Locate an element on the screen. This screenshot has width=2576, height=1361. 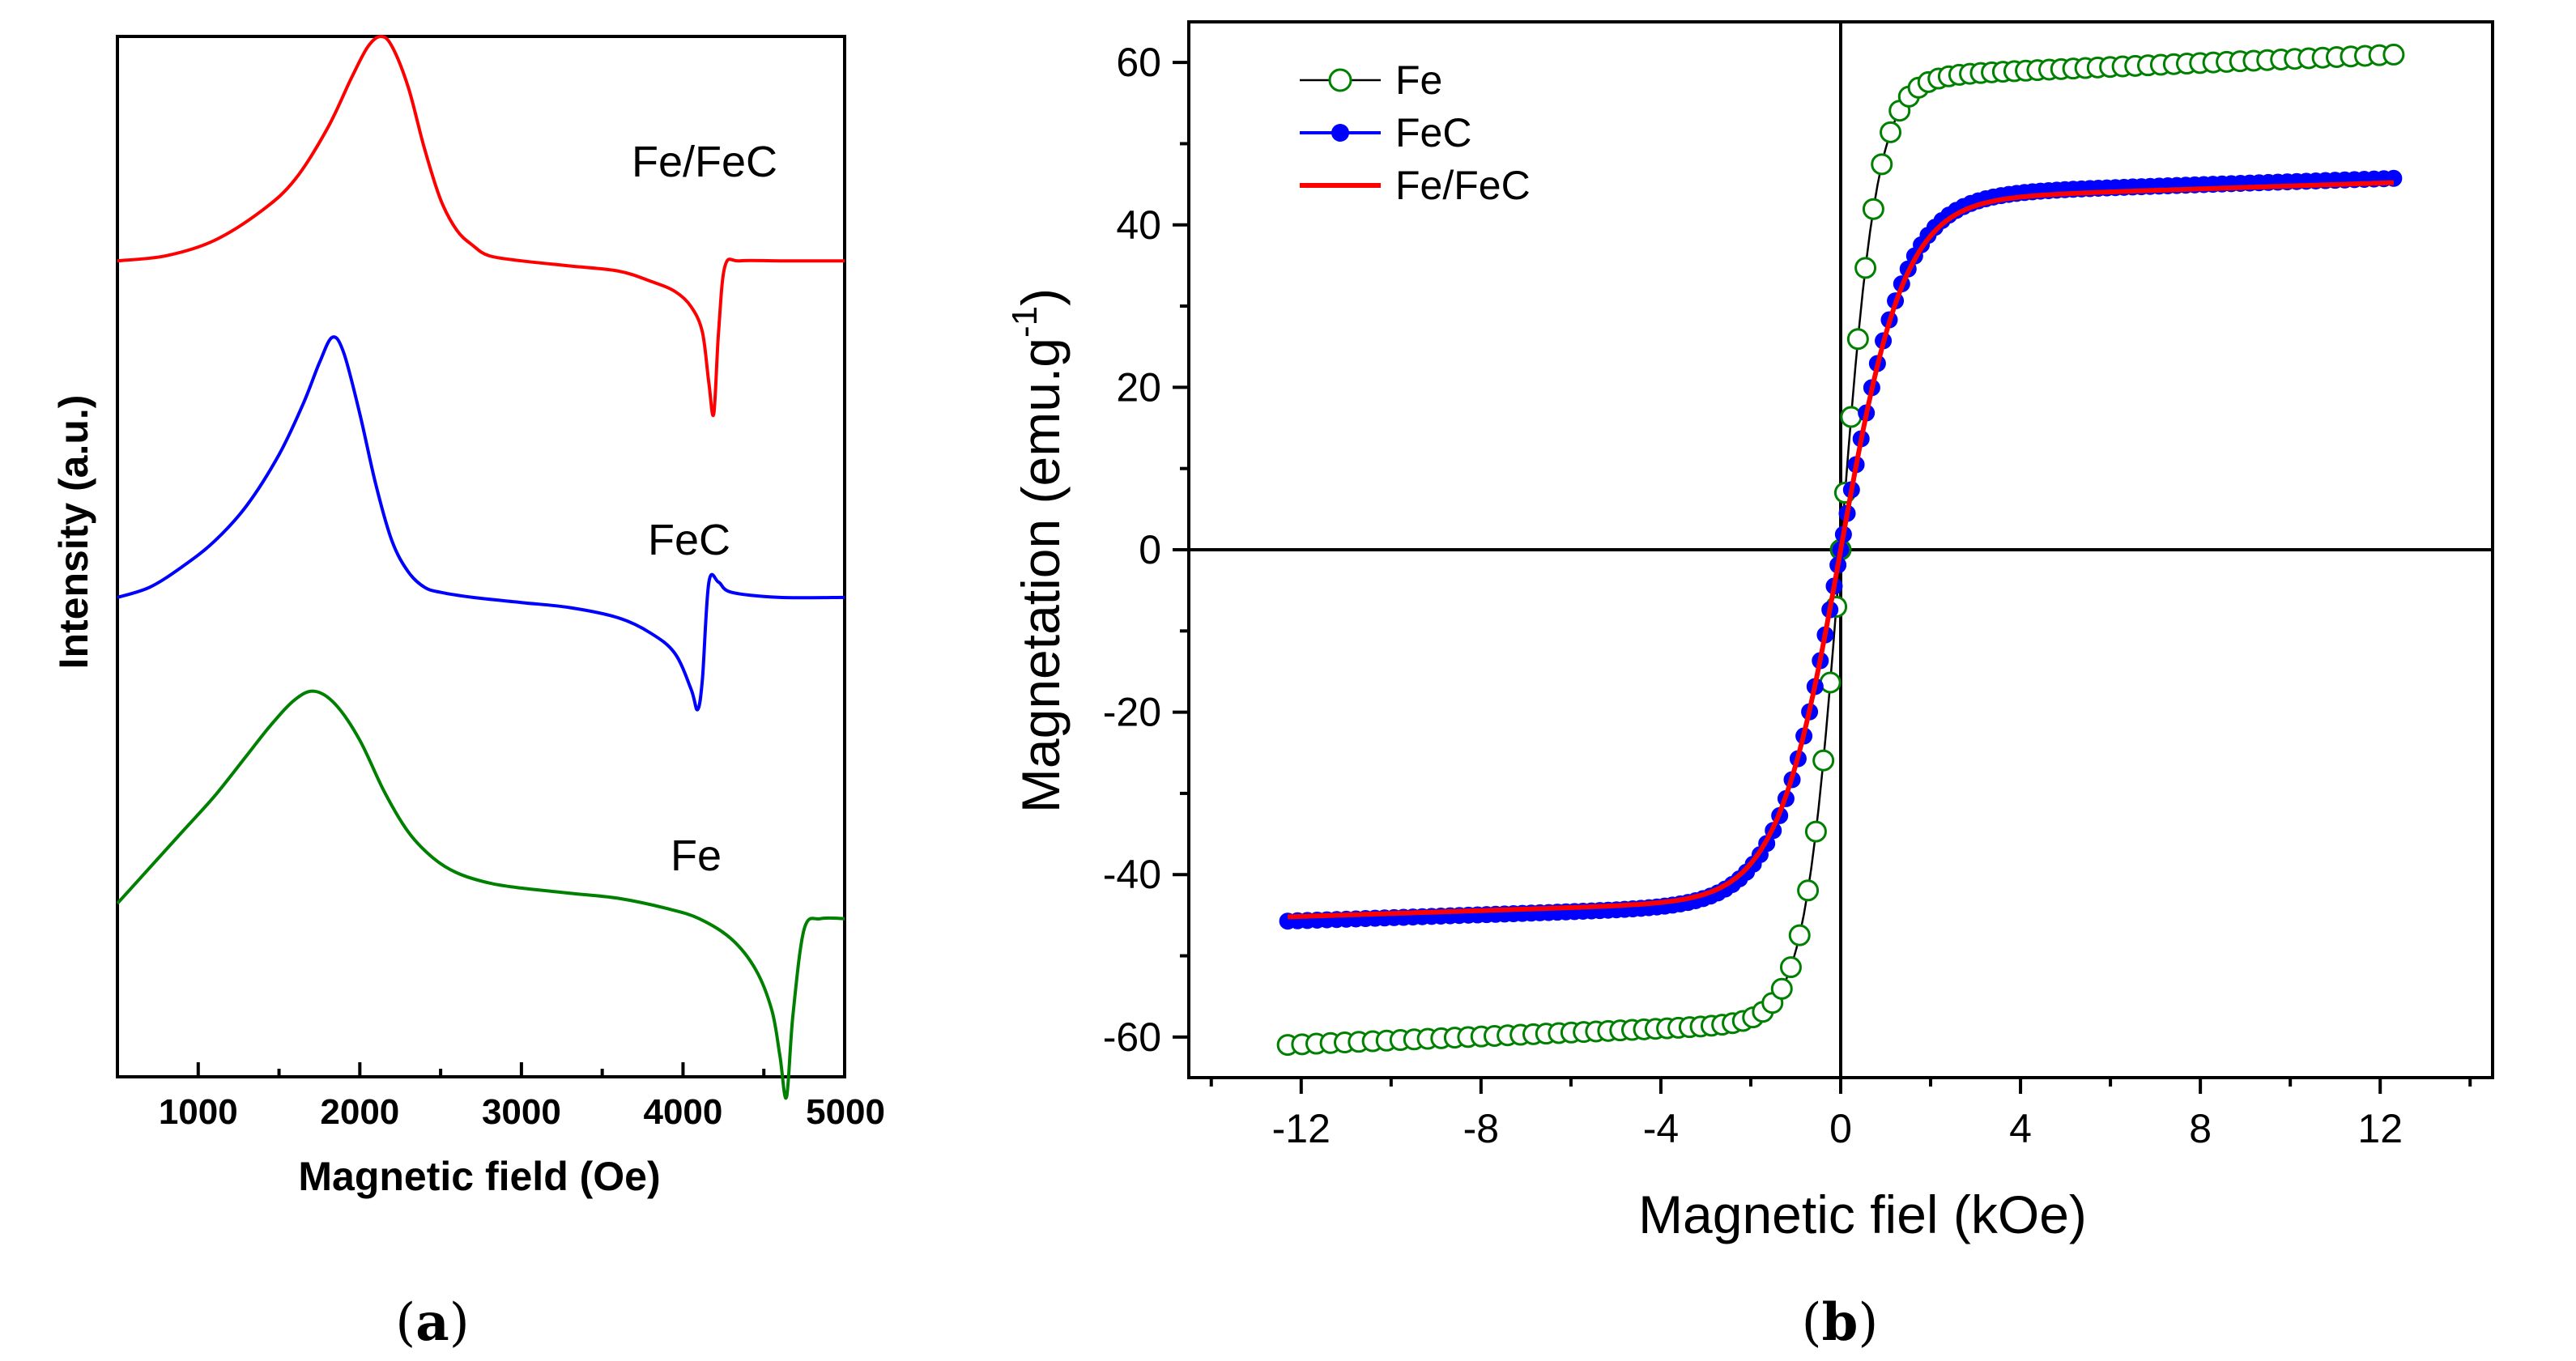
panel-a-label-letter: a is located at coordinates (432, 1322).